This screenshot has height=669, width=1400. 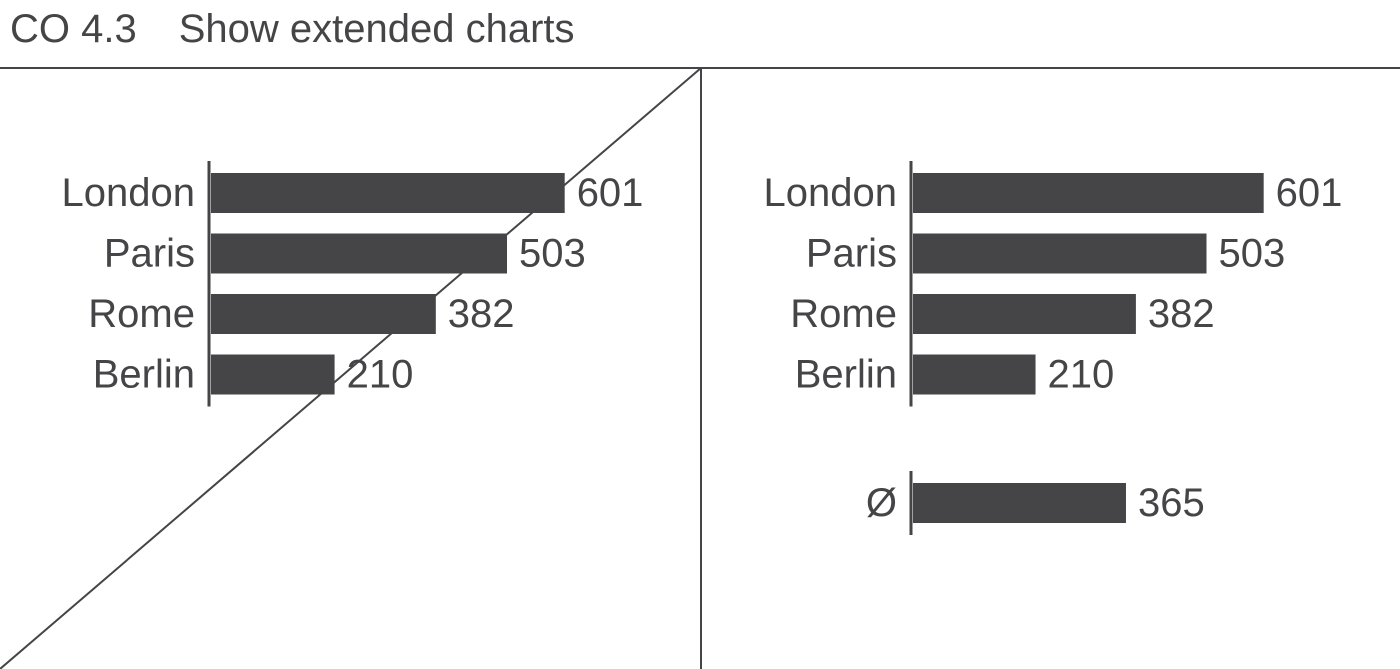 What do you see at coordinates (1060, 253) in the screenshot?
I see `chart-2-bar-paris` at bounding box center [1060, 253].